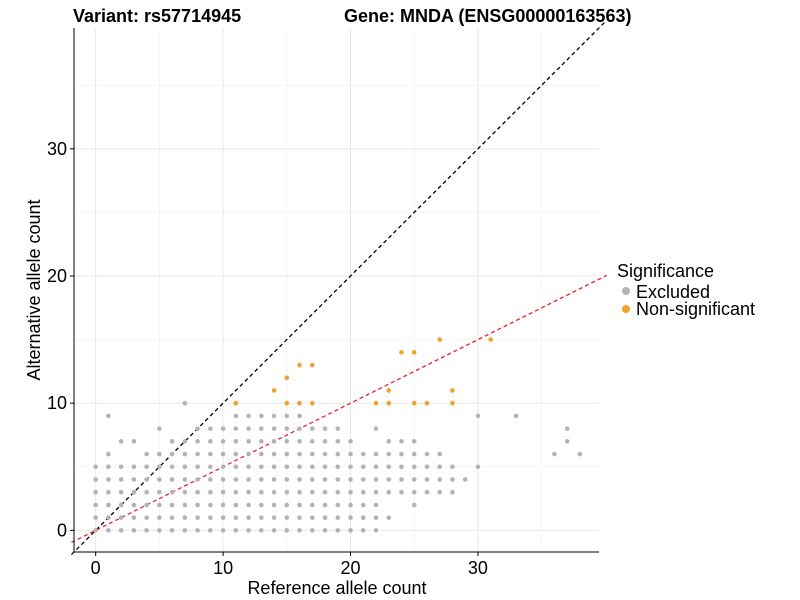 This screenshot has height=600, width=800. What do you see at coordinates (351, 568) in the screenshot?
I see `x-tick-label: 20` at bounding box center [351, 568].